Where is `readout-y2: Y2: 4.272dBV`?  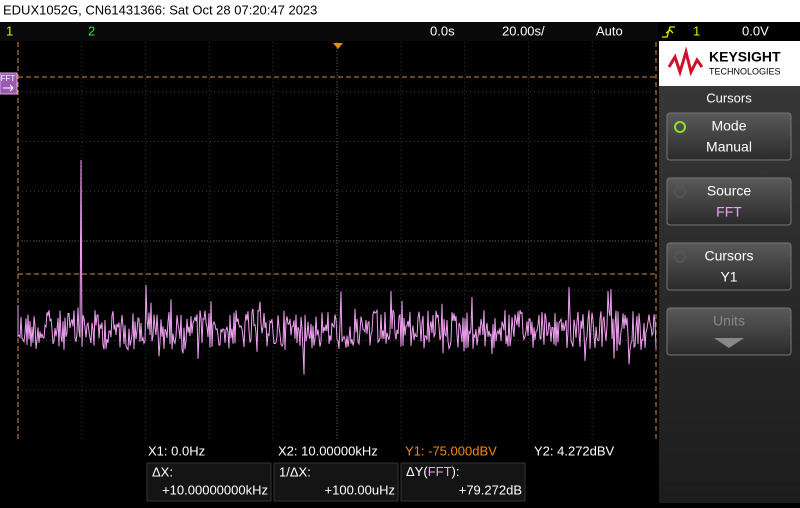 readout-y2: Y2: 4.272dBV is located at coordinates (574, 450).